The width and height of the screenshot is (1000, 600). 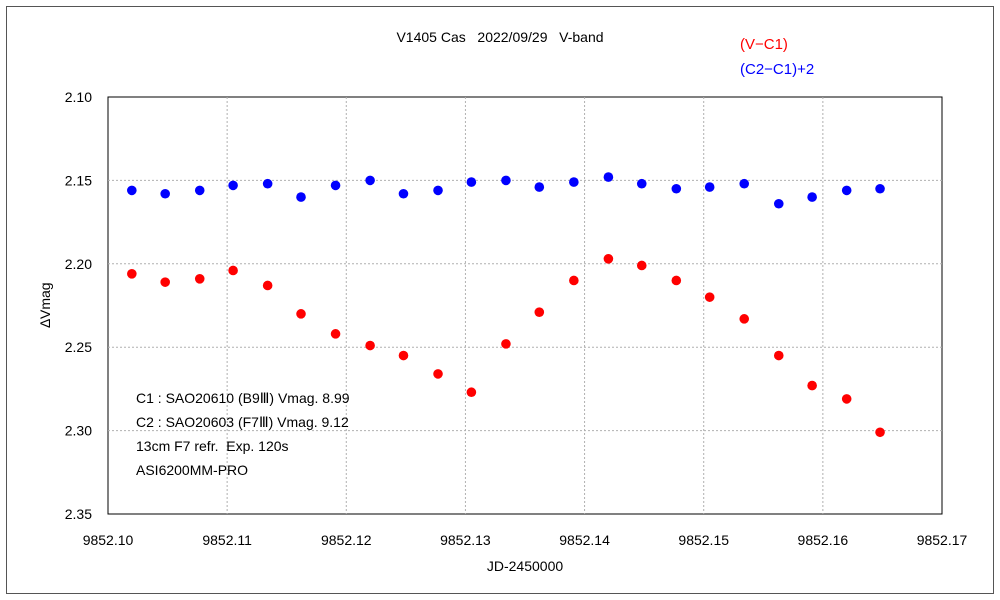 I want to click on chart-title: V1405 Cas 2022/09/29 V-band, so click(x=499, y=37).